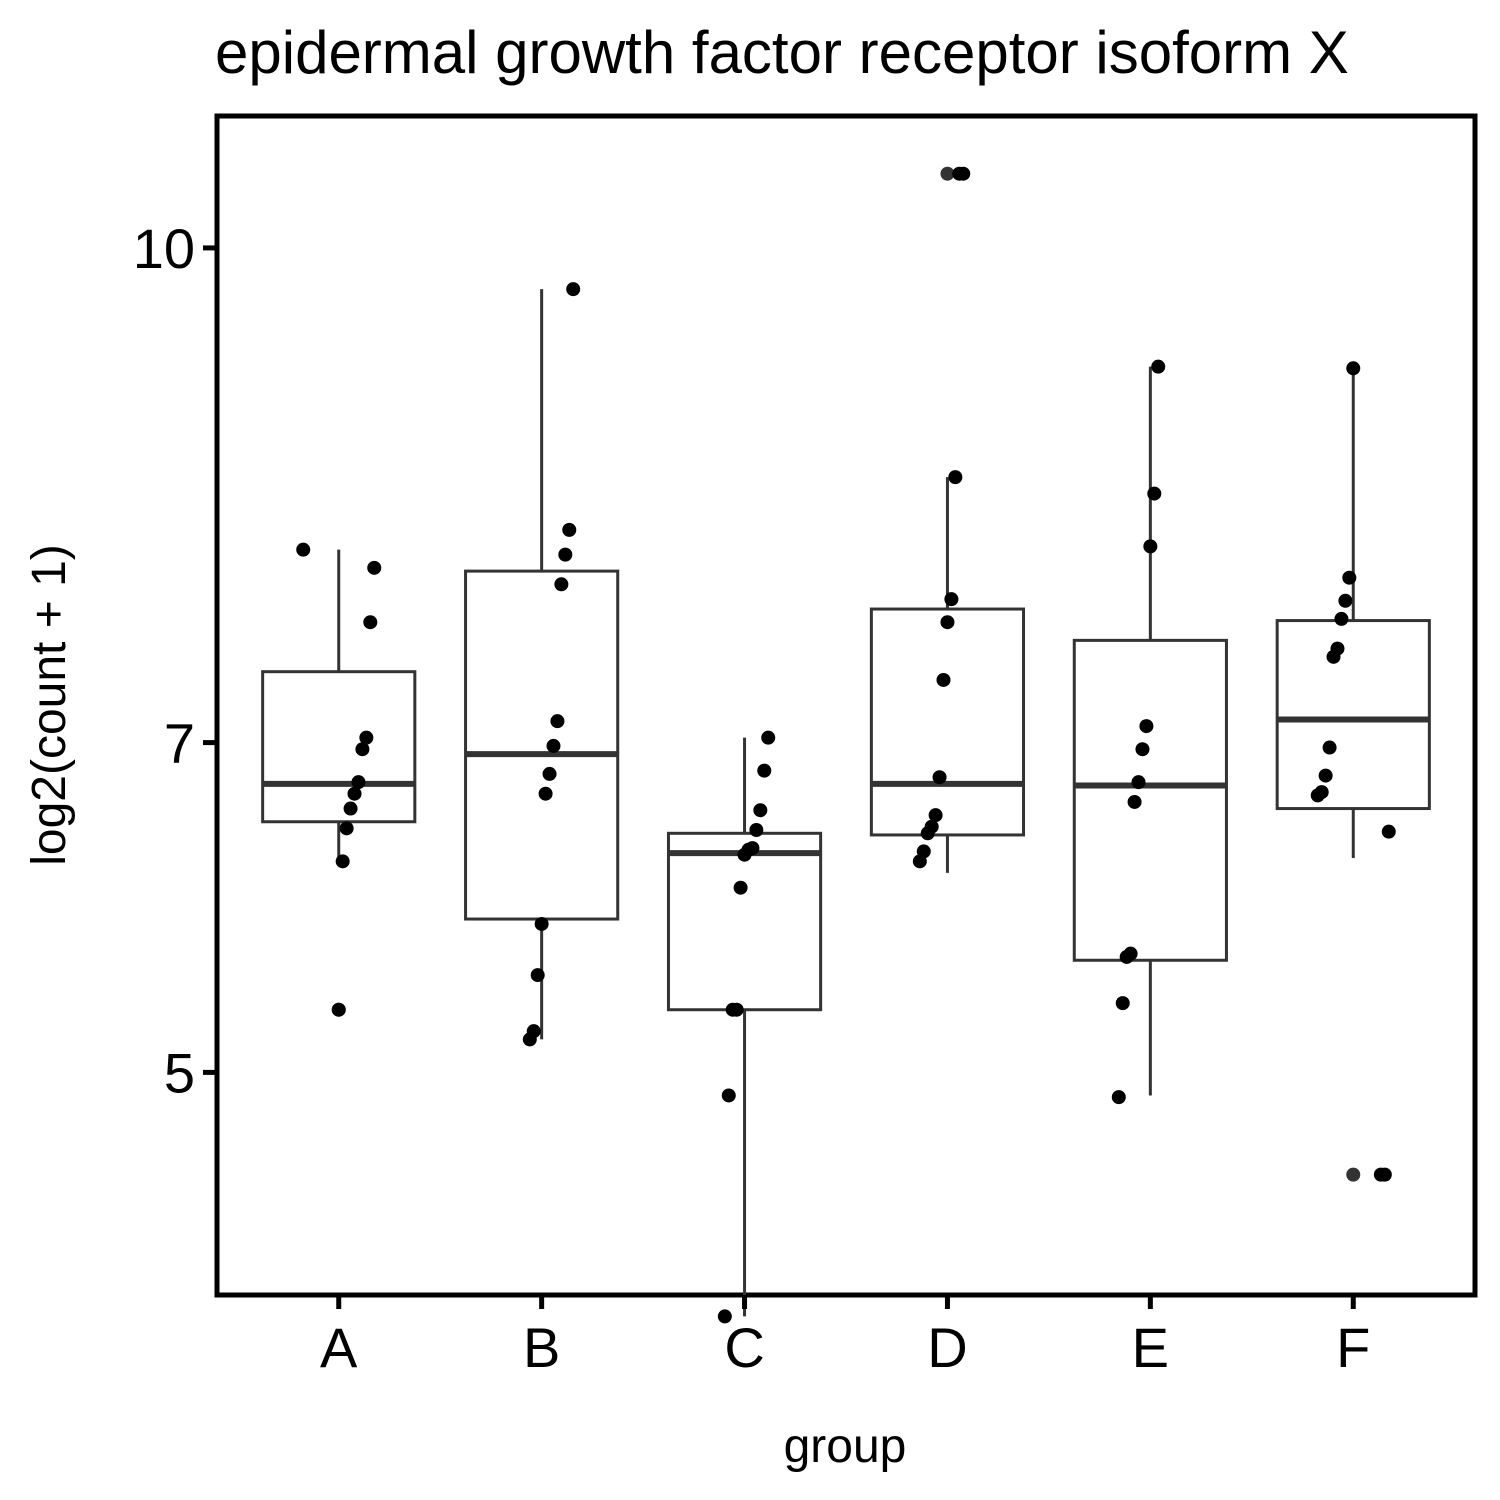 Image resolution: width=1500 pixels, height=1500 pixels. Describe the element at coordinates (1353, 1347) in the screenshot. I see `x-tick-label-F: F` at that location.